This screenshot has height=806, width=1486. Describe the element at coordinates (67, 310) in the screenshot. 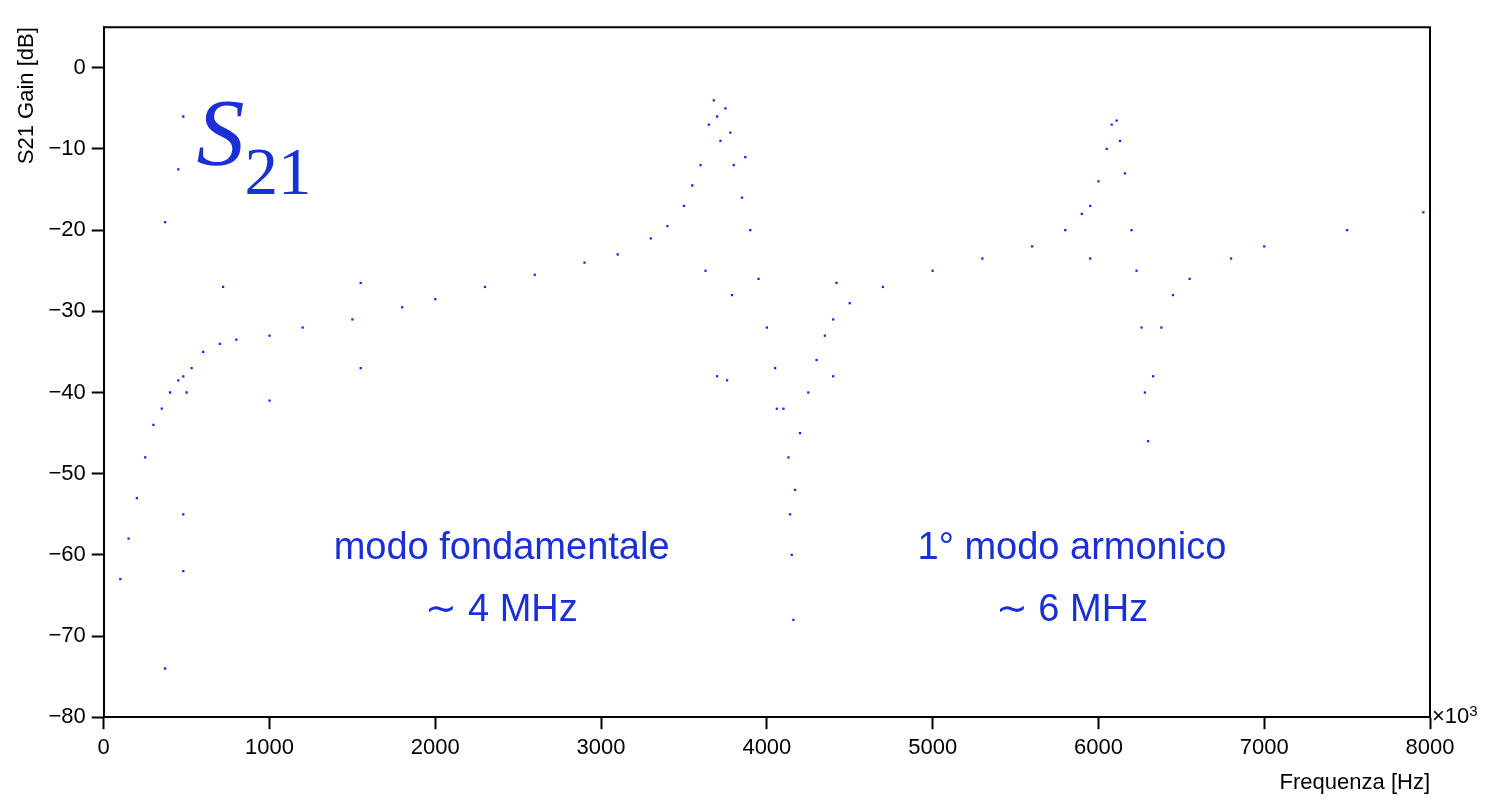

I see `y-tick-label: −30` at that location.